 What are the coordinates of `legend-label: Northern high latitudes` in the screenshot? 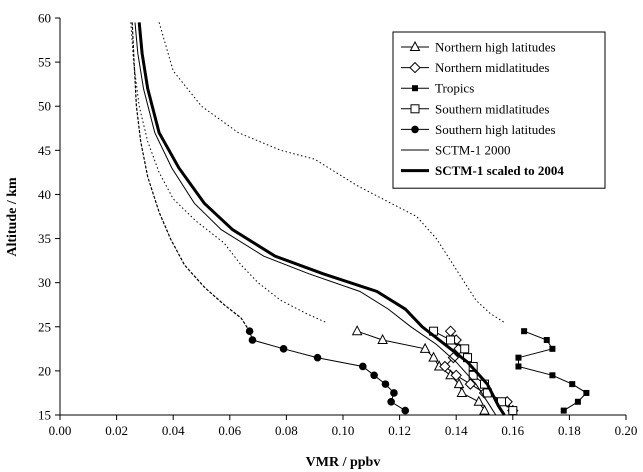 It's located at (495, 47).